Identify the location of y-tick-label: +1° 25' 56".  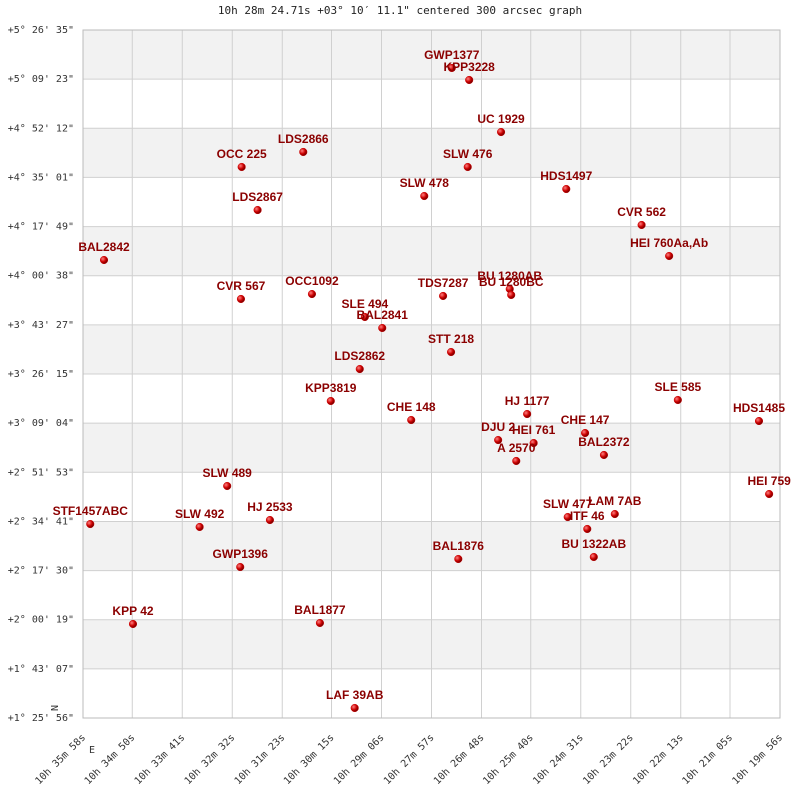
(41, 718).